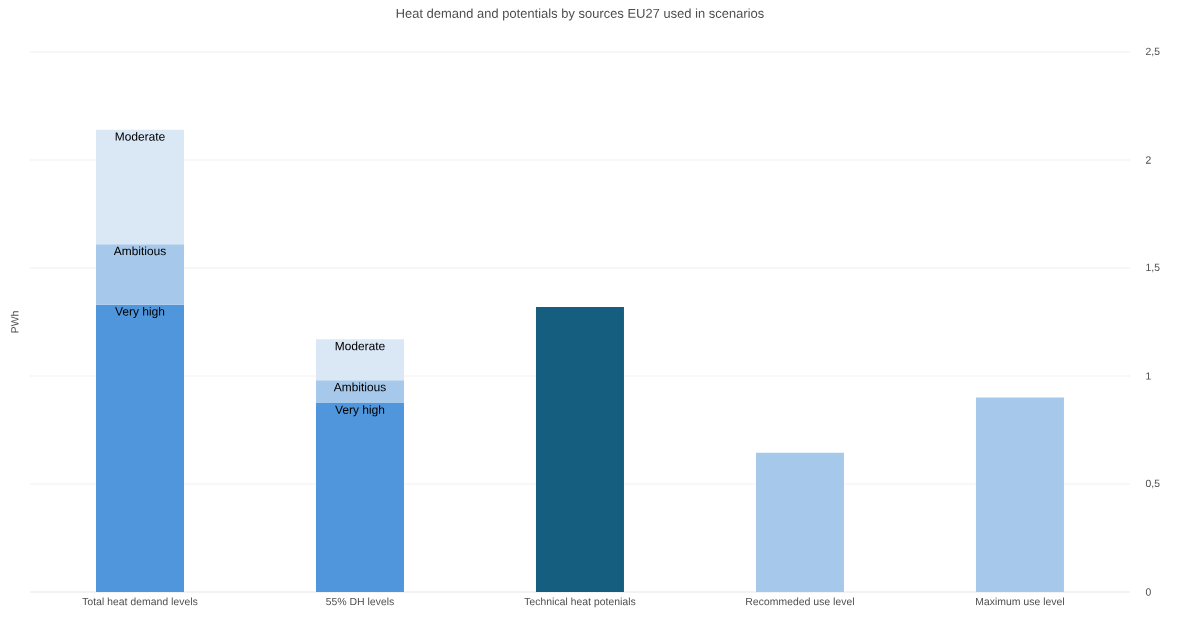 The height and width of the screenshot is (624, 1186). What do you see at coordinates (1153, 268) in the screenshot?
I see `y-tick-label: 1,5` at bounding box center [1153, 268].